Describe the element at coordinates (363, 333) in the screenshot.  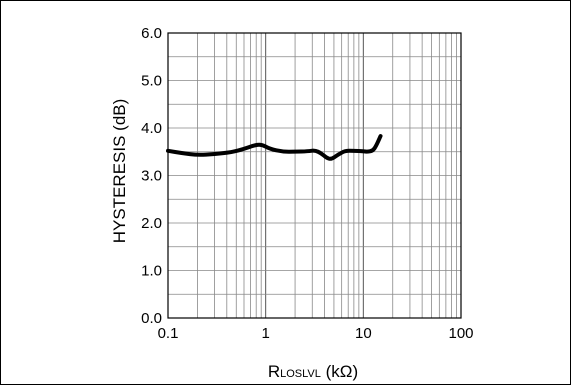
I see `x-tick-label: 10` at that location.